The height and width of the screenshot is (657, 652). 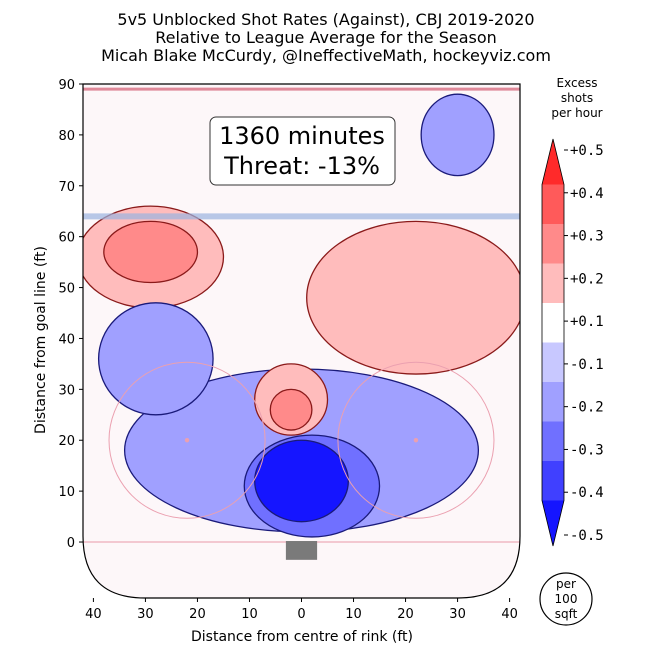 What do you see at coordinates (587, 151) in the screenshot?
I see `colorbar-label: +0.5` at bounding box center [587, 151].